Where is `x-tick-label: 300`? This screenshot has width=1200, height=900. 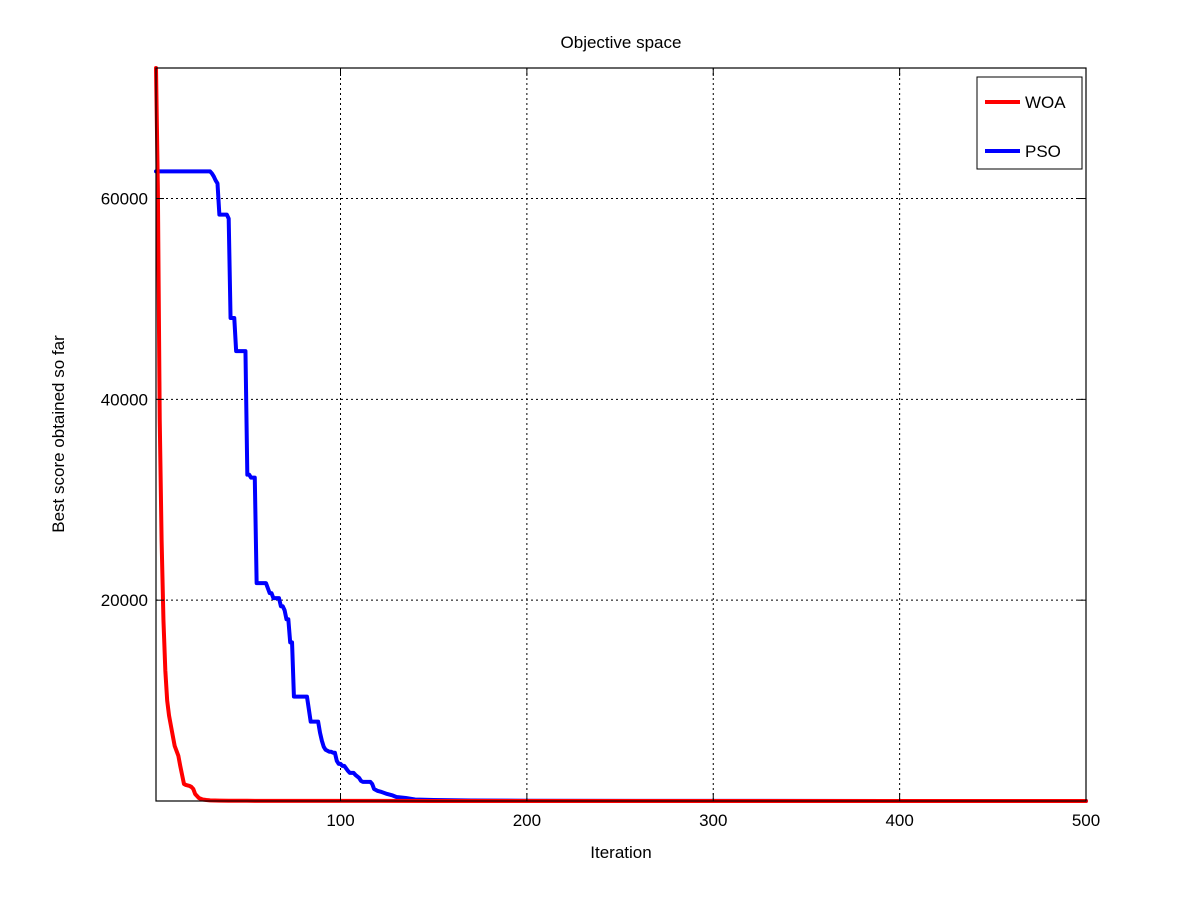 x-tick-label: 300 is located at coordinates (713, 820).